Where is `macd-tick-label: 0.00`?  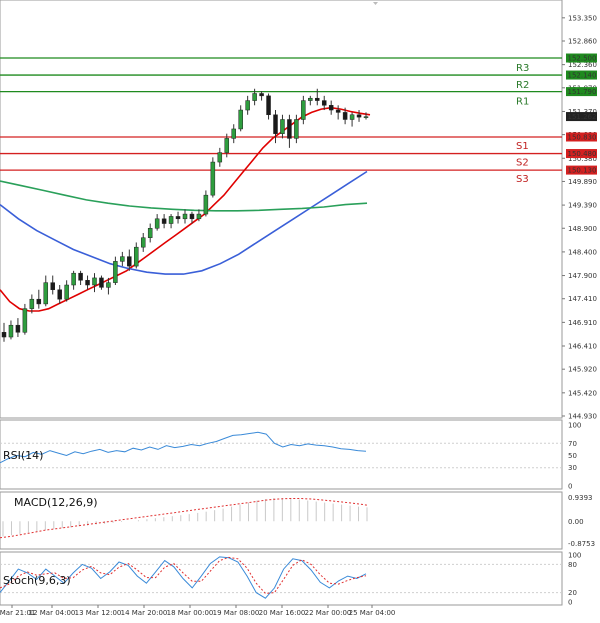
macd-tick-label: 0.00 is located at coordinates (576, 522).